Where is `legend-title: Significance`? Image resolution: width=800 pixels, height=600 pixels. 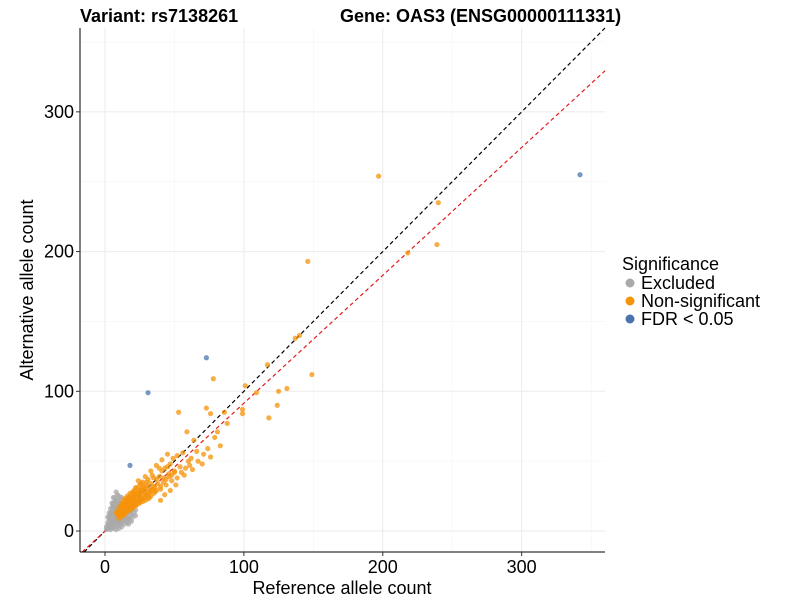 legend-title: Significance is located at coordinates (670, 264).